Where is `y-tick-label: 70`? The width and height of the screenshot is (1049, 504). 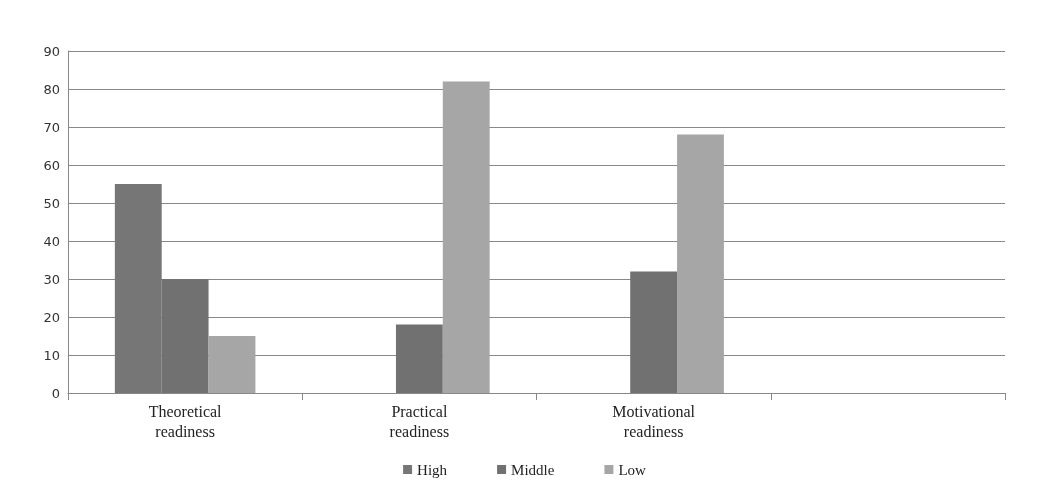
y-tick-label: 70 is located at coordinates (51, 127).